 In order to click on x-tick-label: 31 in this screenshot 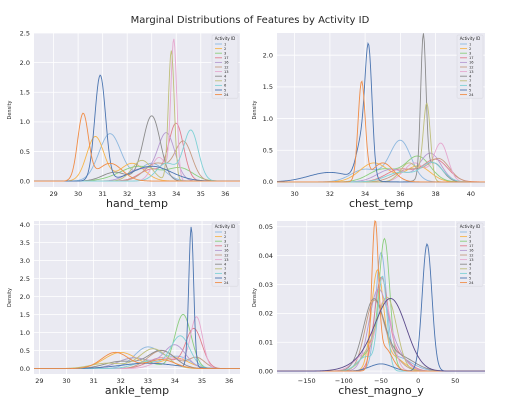, I will do `click(103, 194)`.